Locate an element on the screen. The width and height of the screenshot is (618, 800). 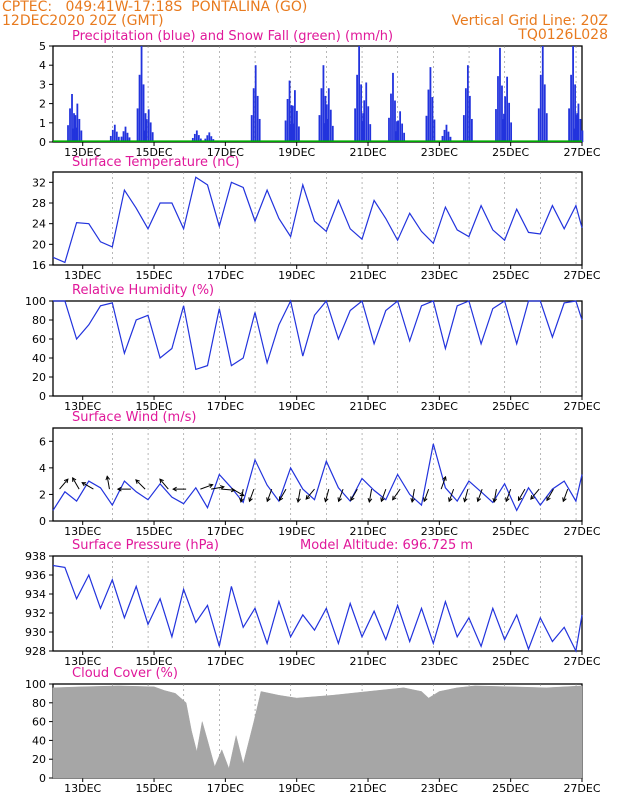
y-tick-label: 934 is located at coordinates (35, 594).